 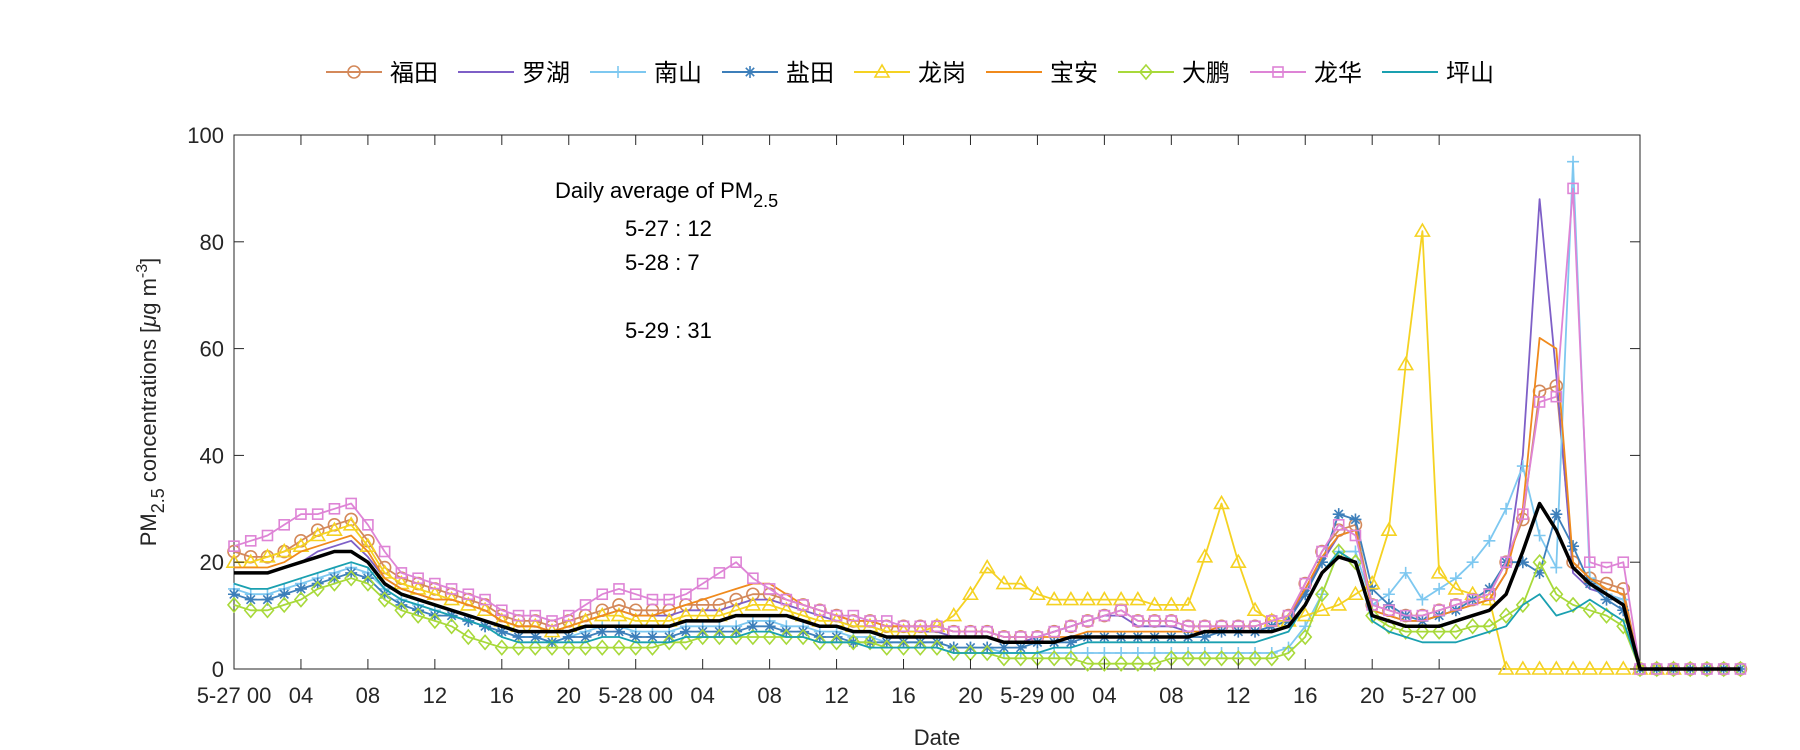 I want to click on y-tick-label: 60, so click(x=212, y=349).